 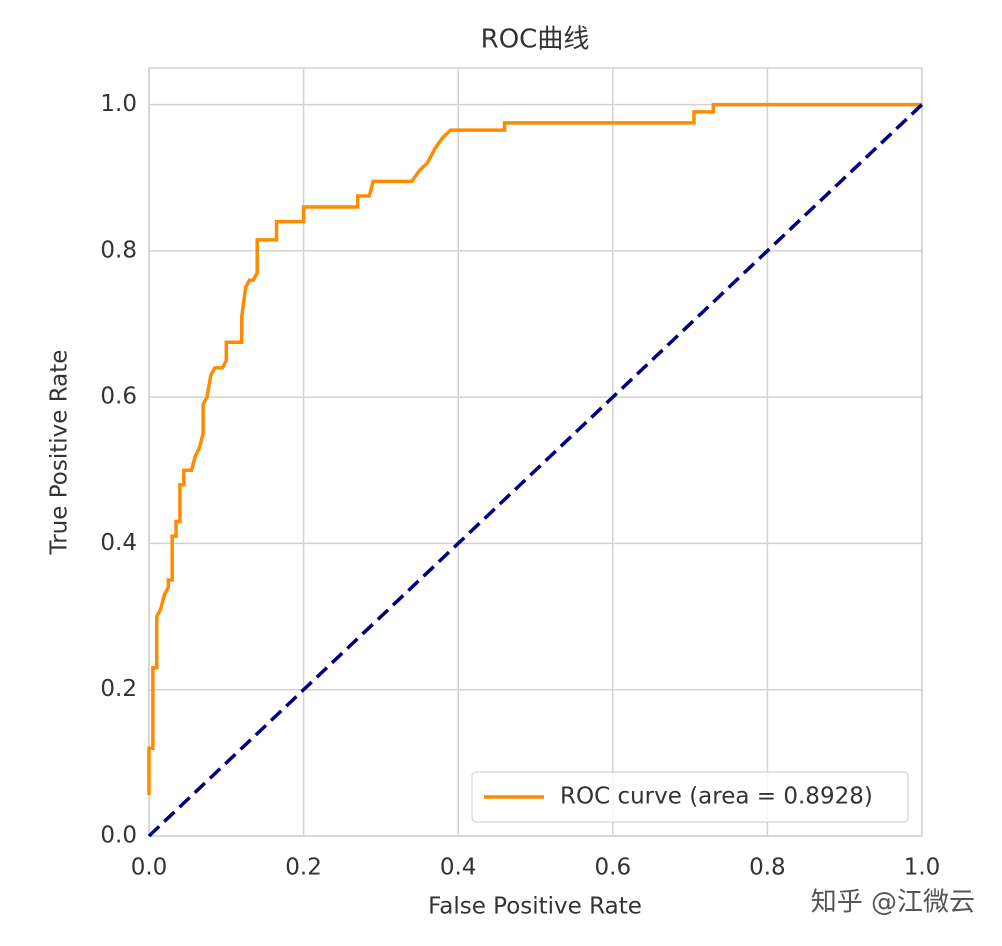 I want to click on x-tick-label: 1.0, so click(x=922, y=868).